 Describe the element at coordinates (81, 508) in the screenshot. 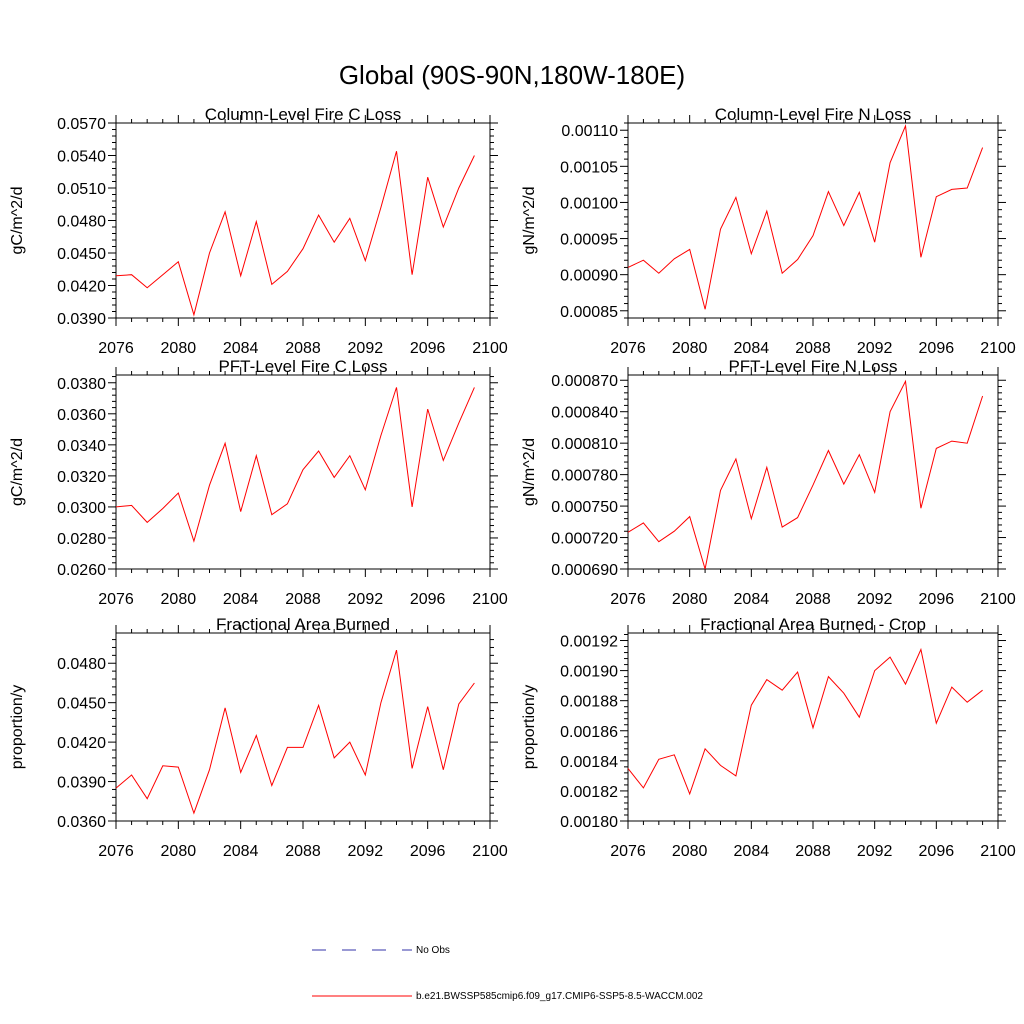

I see `y-tick-label: 0.0300` at that location.